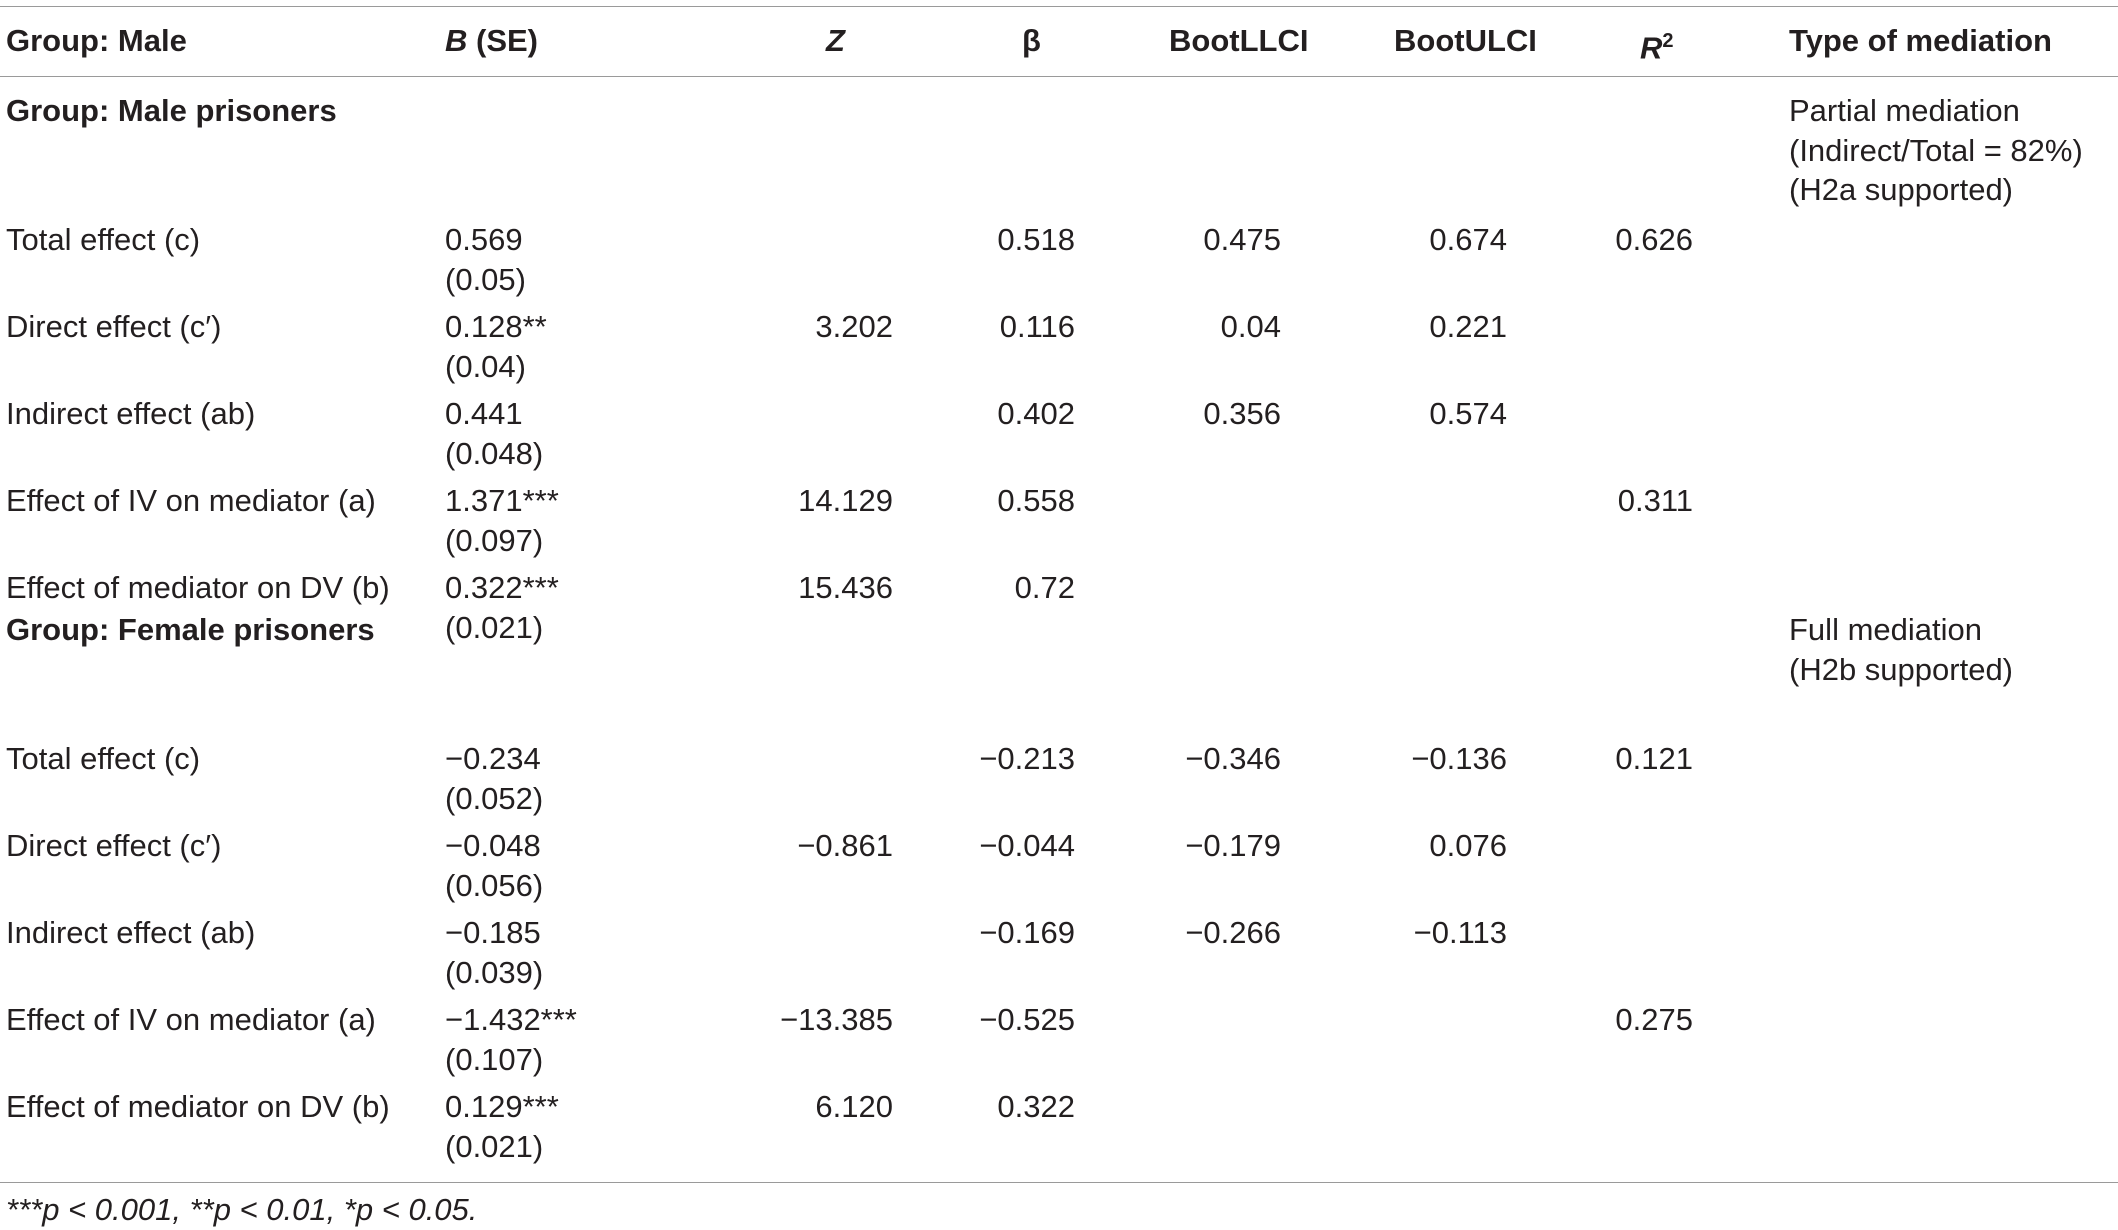  Describe the element at coordinates (1036, 413) in the screenshot. I see `beta-value: 0.402` at that location.